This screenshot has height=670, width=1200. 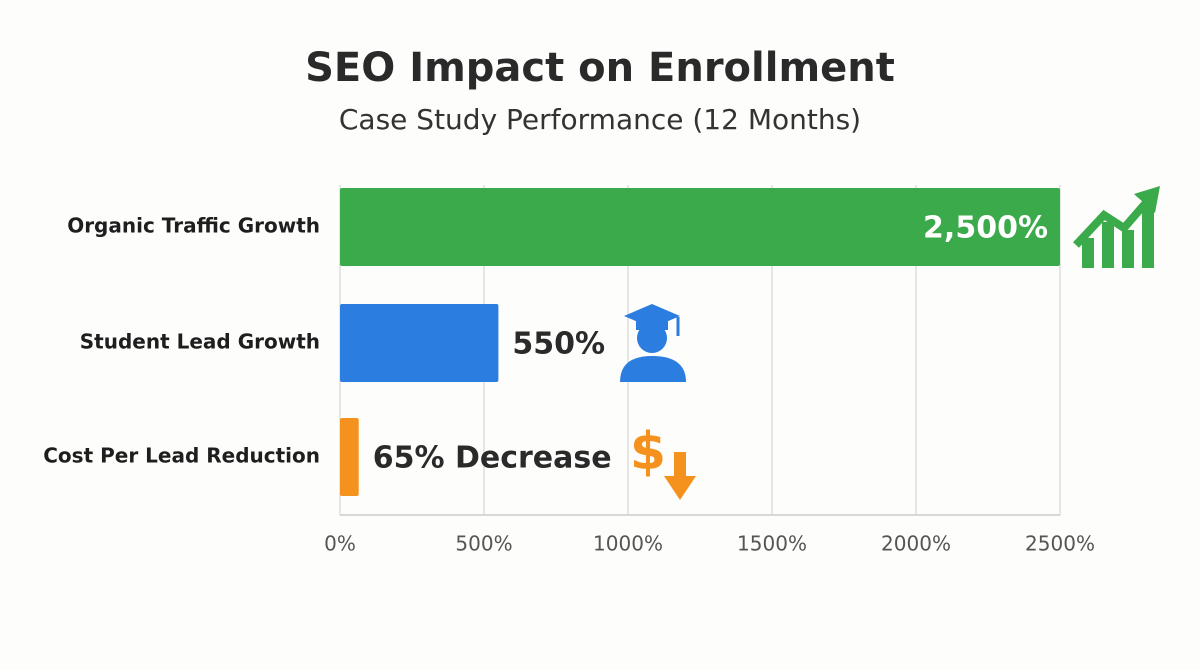 What do you see at coordinates (600, 119) in the screenshot?
I see `chart-subtitle: Case Study Performance (12 Months)` at bounding box center [600, 119].